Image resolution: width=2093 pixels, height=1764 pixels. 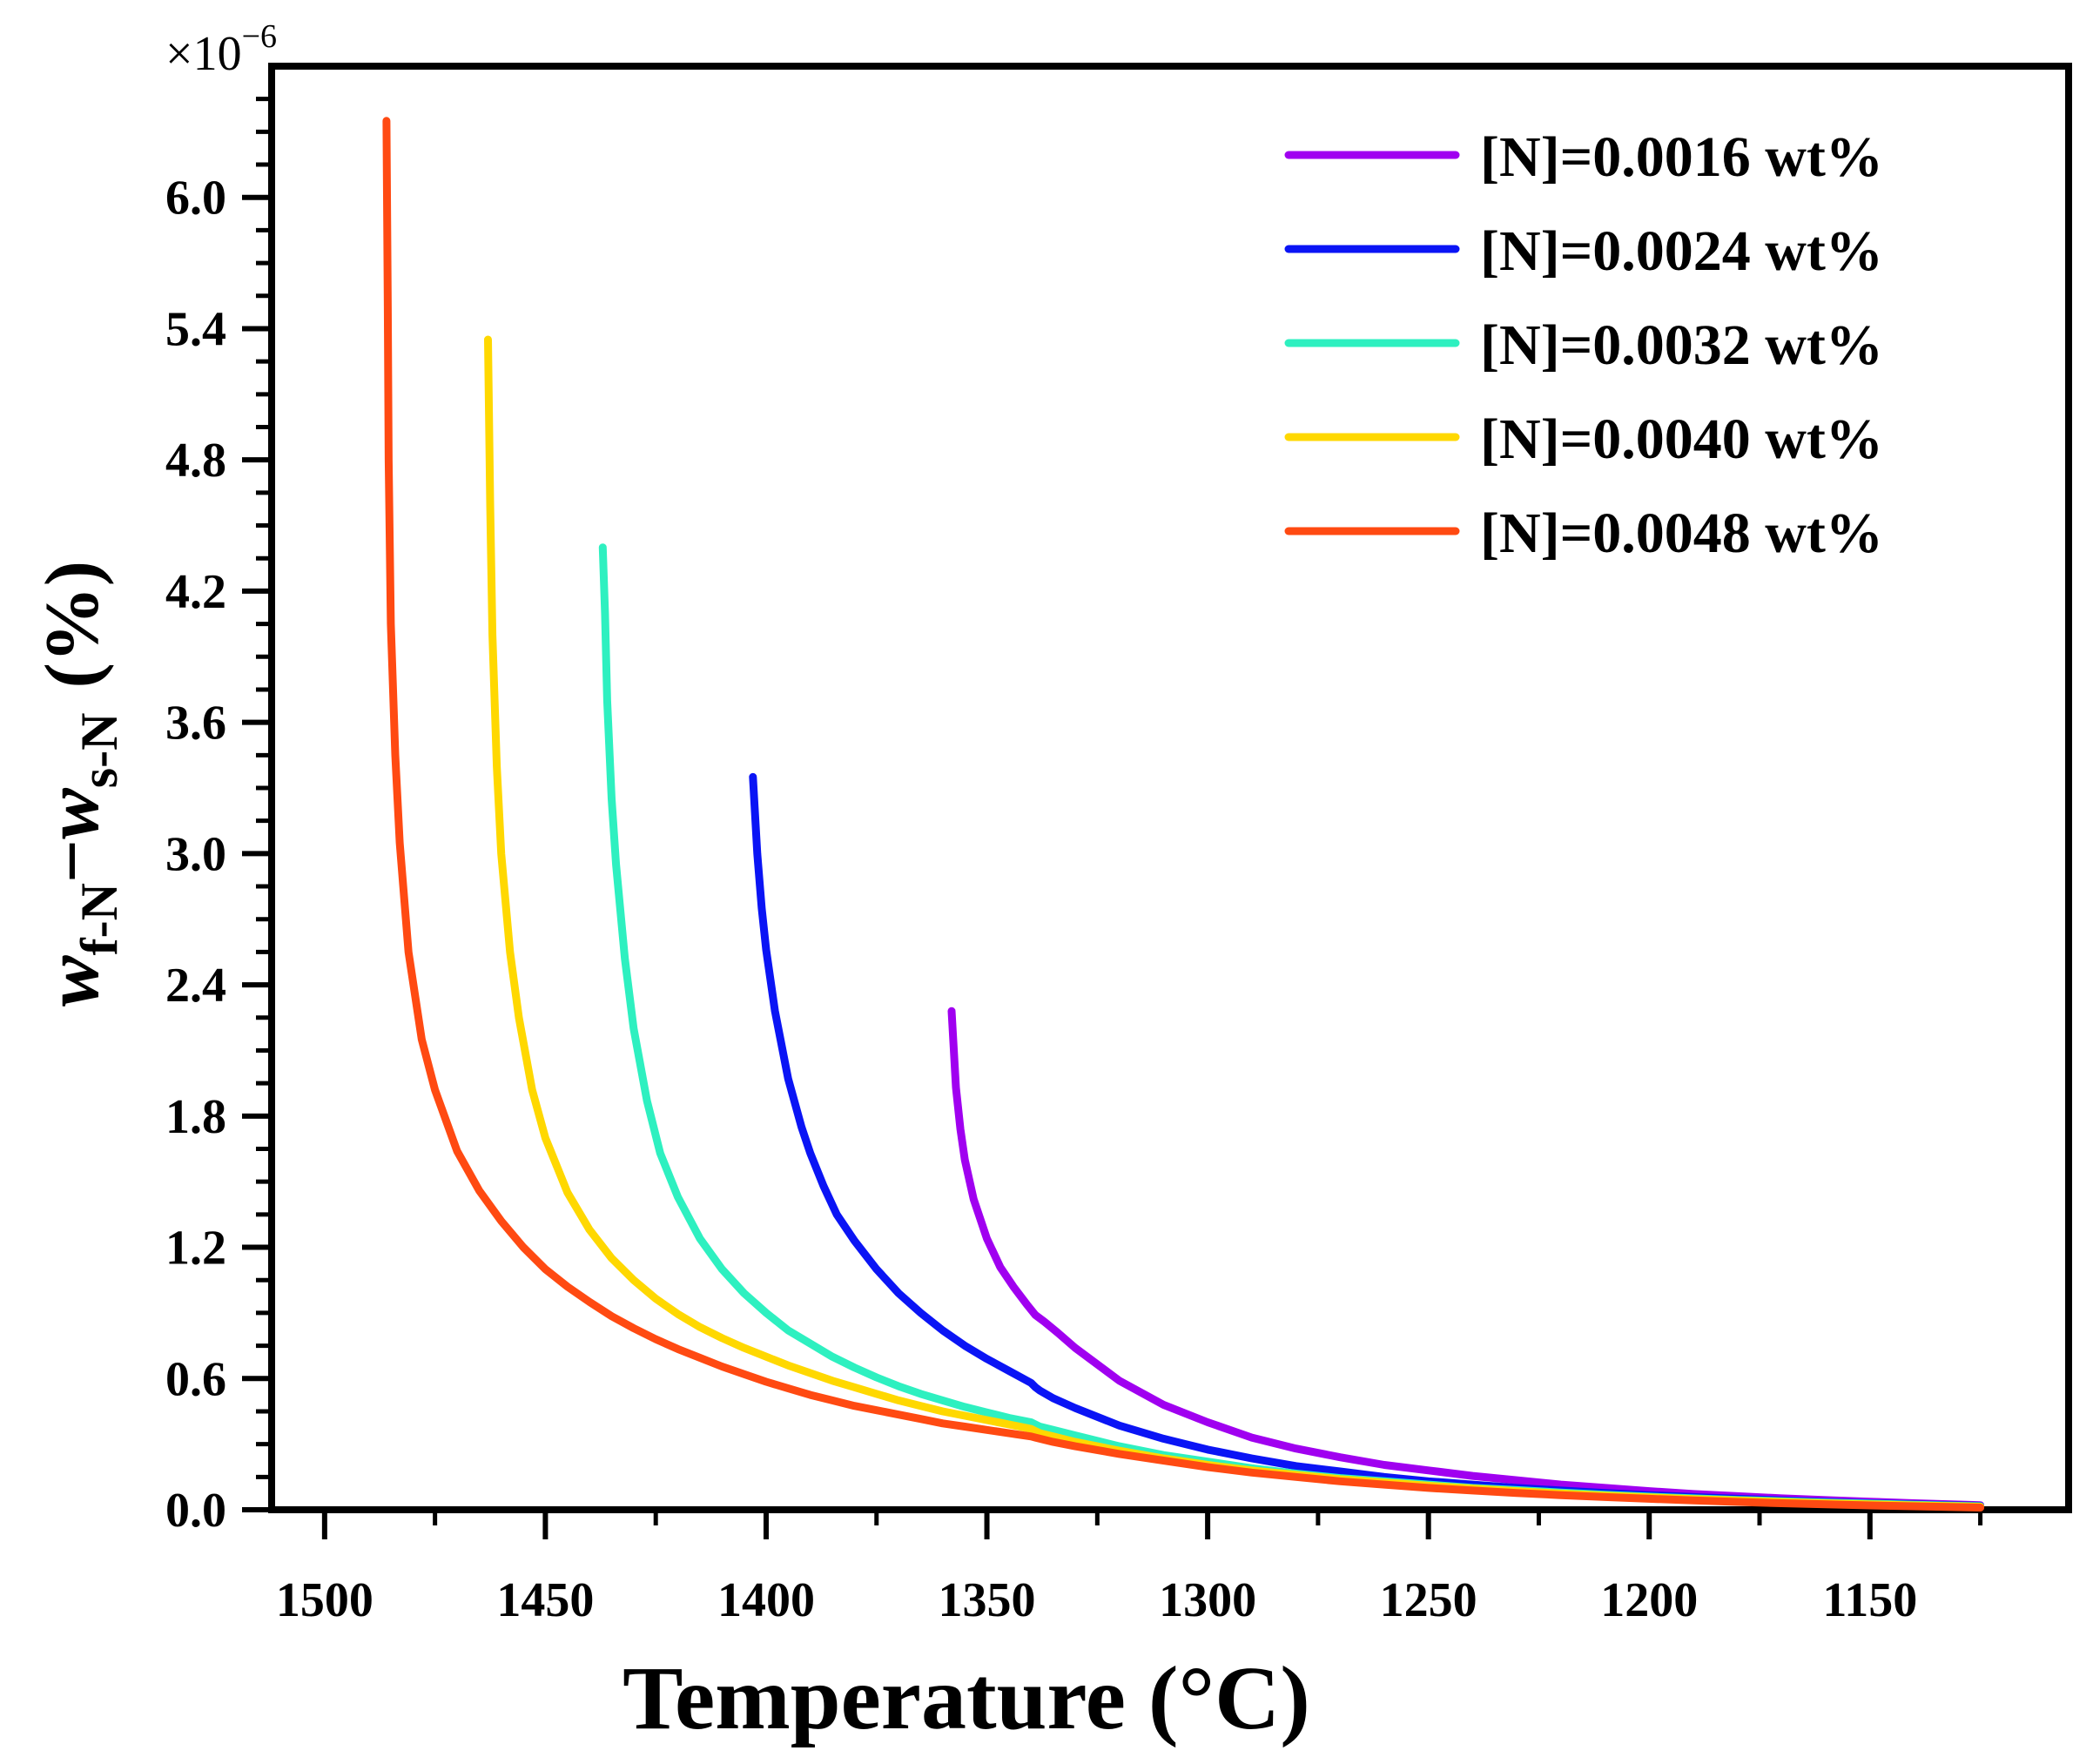 I want to click on y-tick-label: 5.4, so click(x=195, y=329).